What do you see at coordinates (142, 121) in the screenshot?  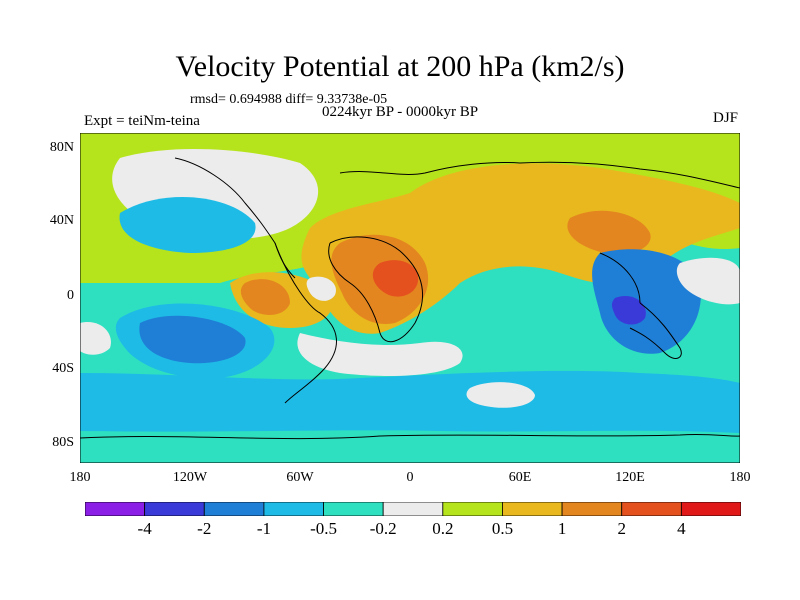 I see `experiment-label: Expt = teiNm-teina` at bounding box center [142, 121].